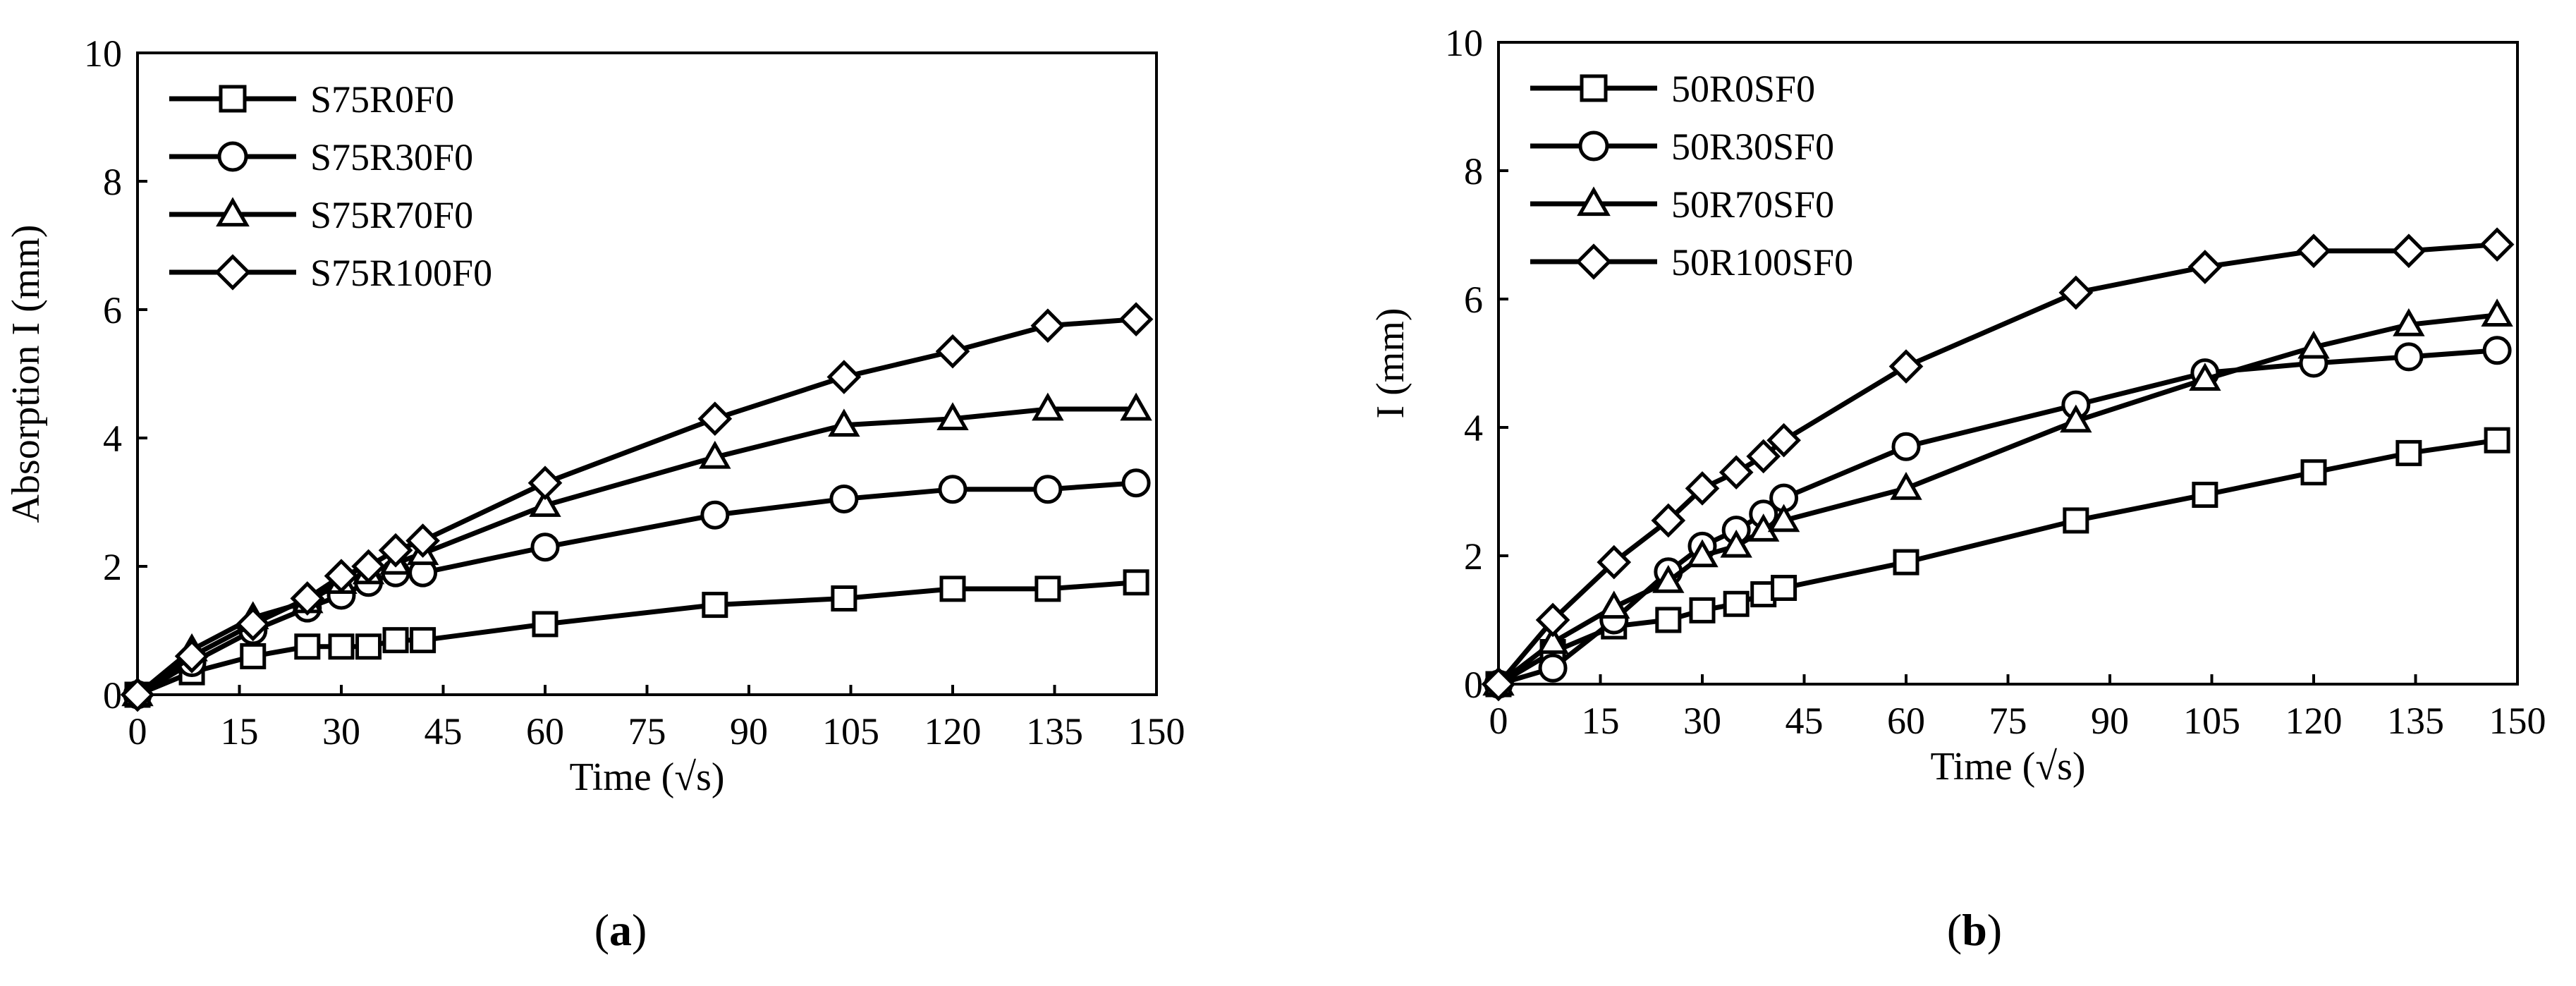 Image resolution: width=2576 pixels, height=986 pixels. I want to click on legend-item: S75R100F0, so click(331, 273).